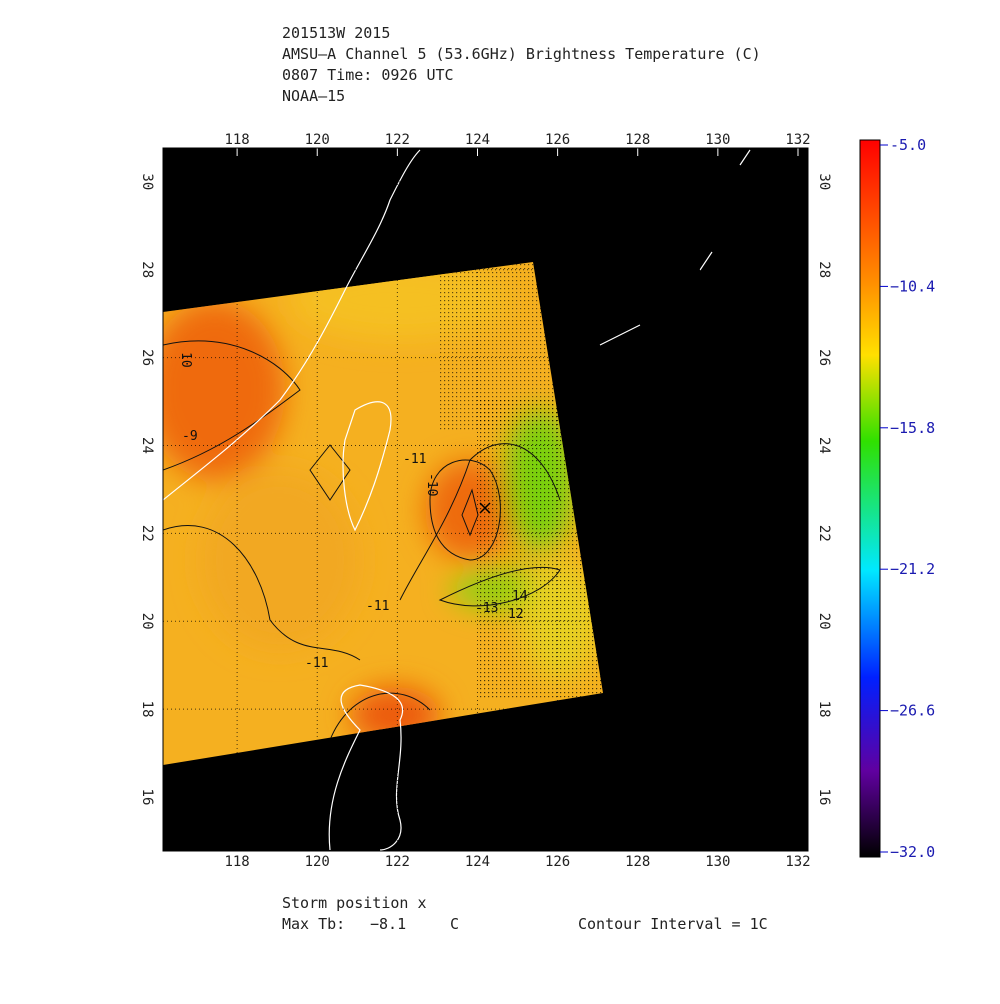 The height and width of the screenshot is (1004, 1000). What do you see at coordinates (912, 852) in the screenshot?
I see `colorbar-label: −32.0` at bounding box center [912, 852].